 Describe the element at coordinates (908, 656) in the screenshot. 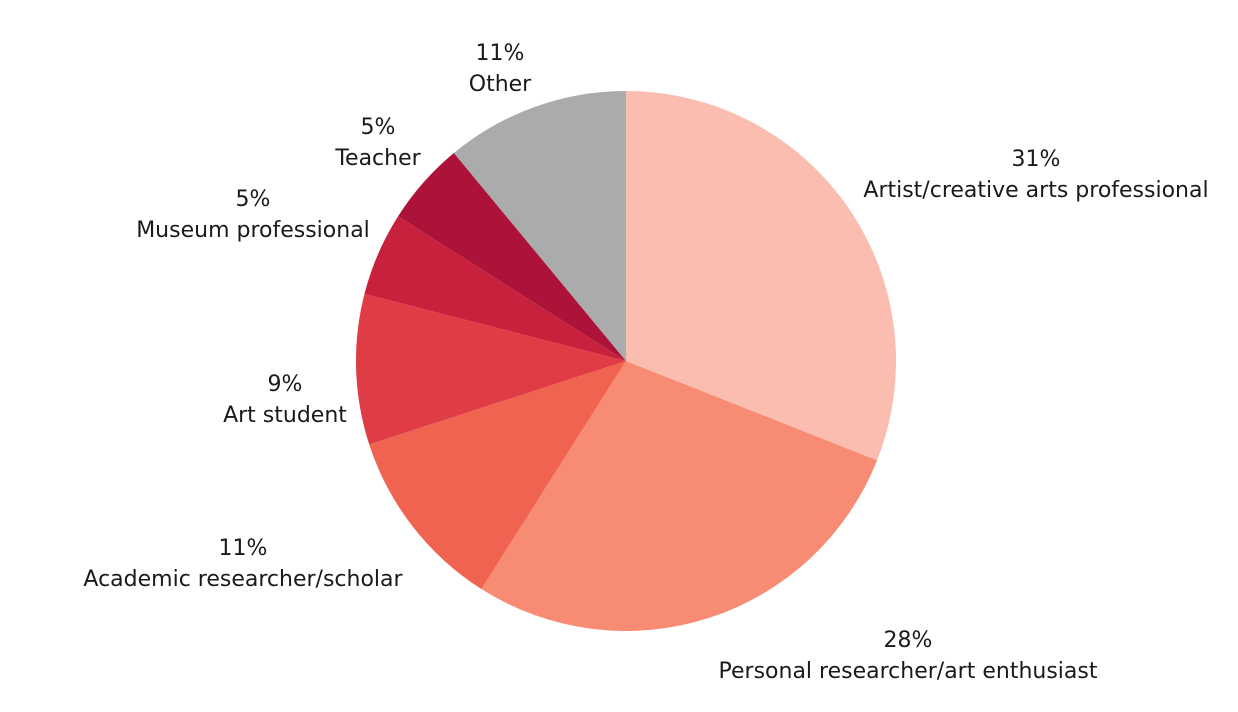

I see `slice-label: 28% Personal researcher/art enthusiast` at that location.